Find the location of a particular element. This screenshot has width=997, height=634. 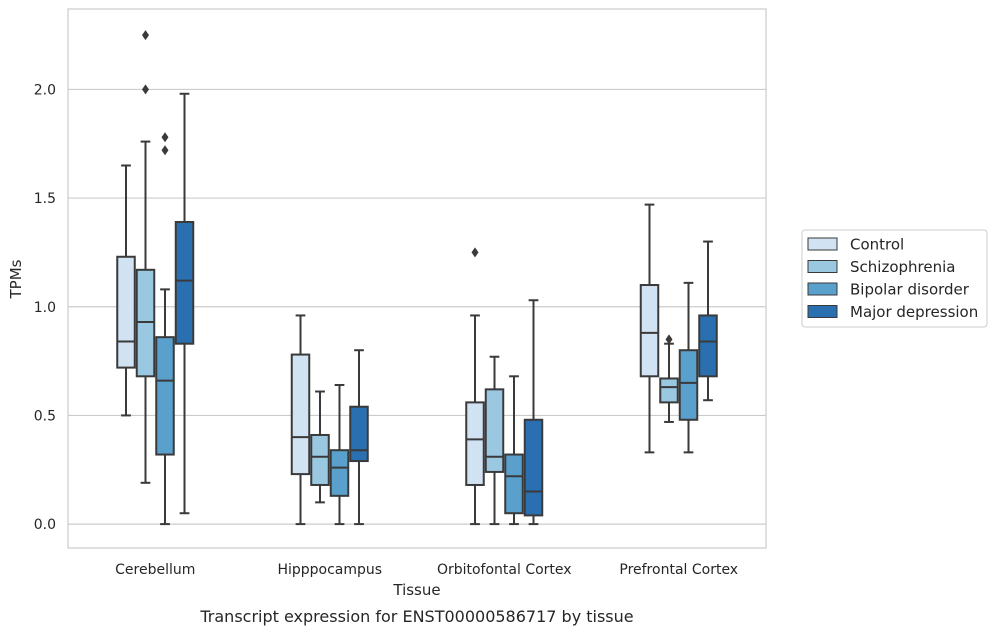

y-axis-label: TPMs is located at coordinates (16, 279).